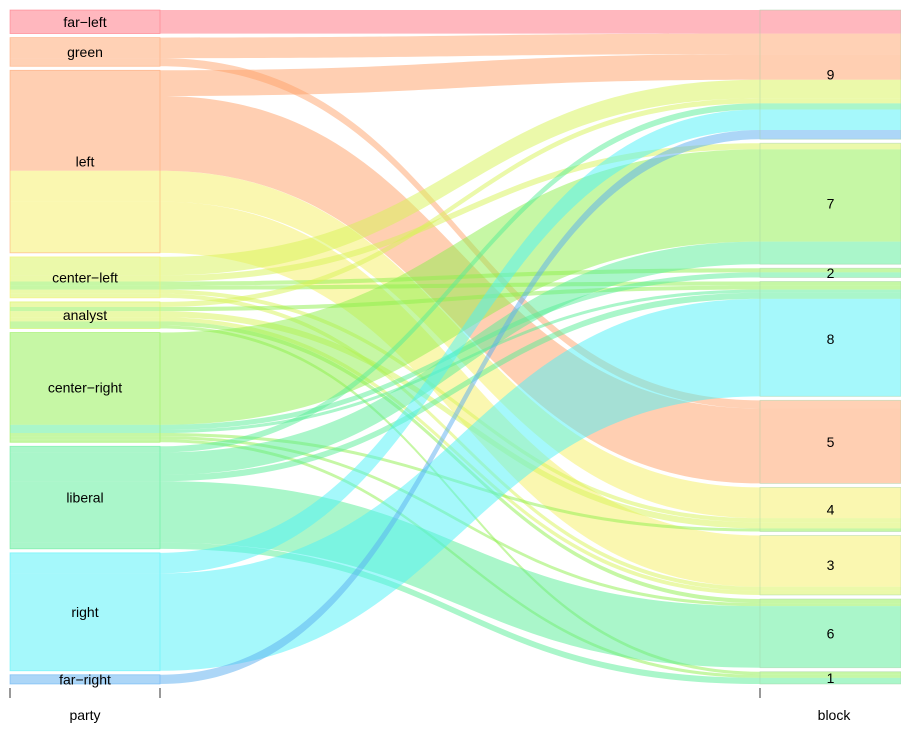 Image resolution: width=901 pixels, height=732 pixels. I want to click on party-label-center-left: center−left, so click(85, 277).